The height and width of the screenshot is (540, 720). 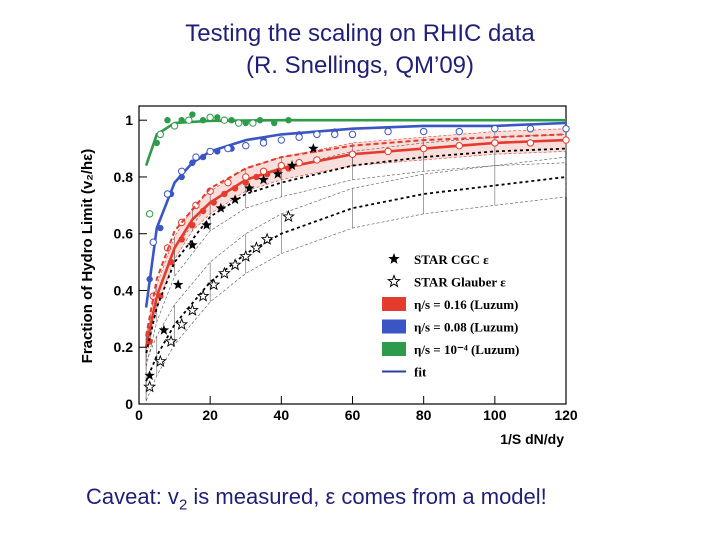 What do you see at coordinates (450, 304) in the screenshot?
I see `legend-entry: η/s = 0.16 (Luzum)` at bounding box center [450, 304].